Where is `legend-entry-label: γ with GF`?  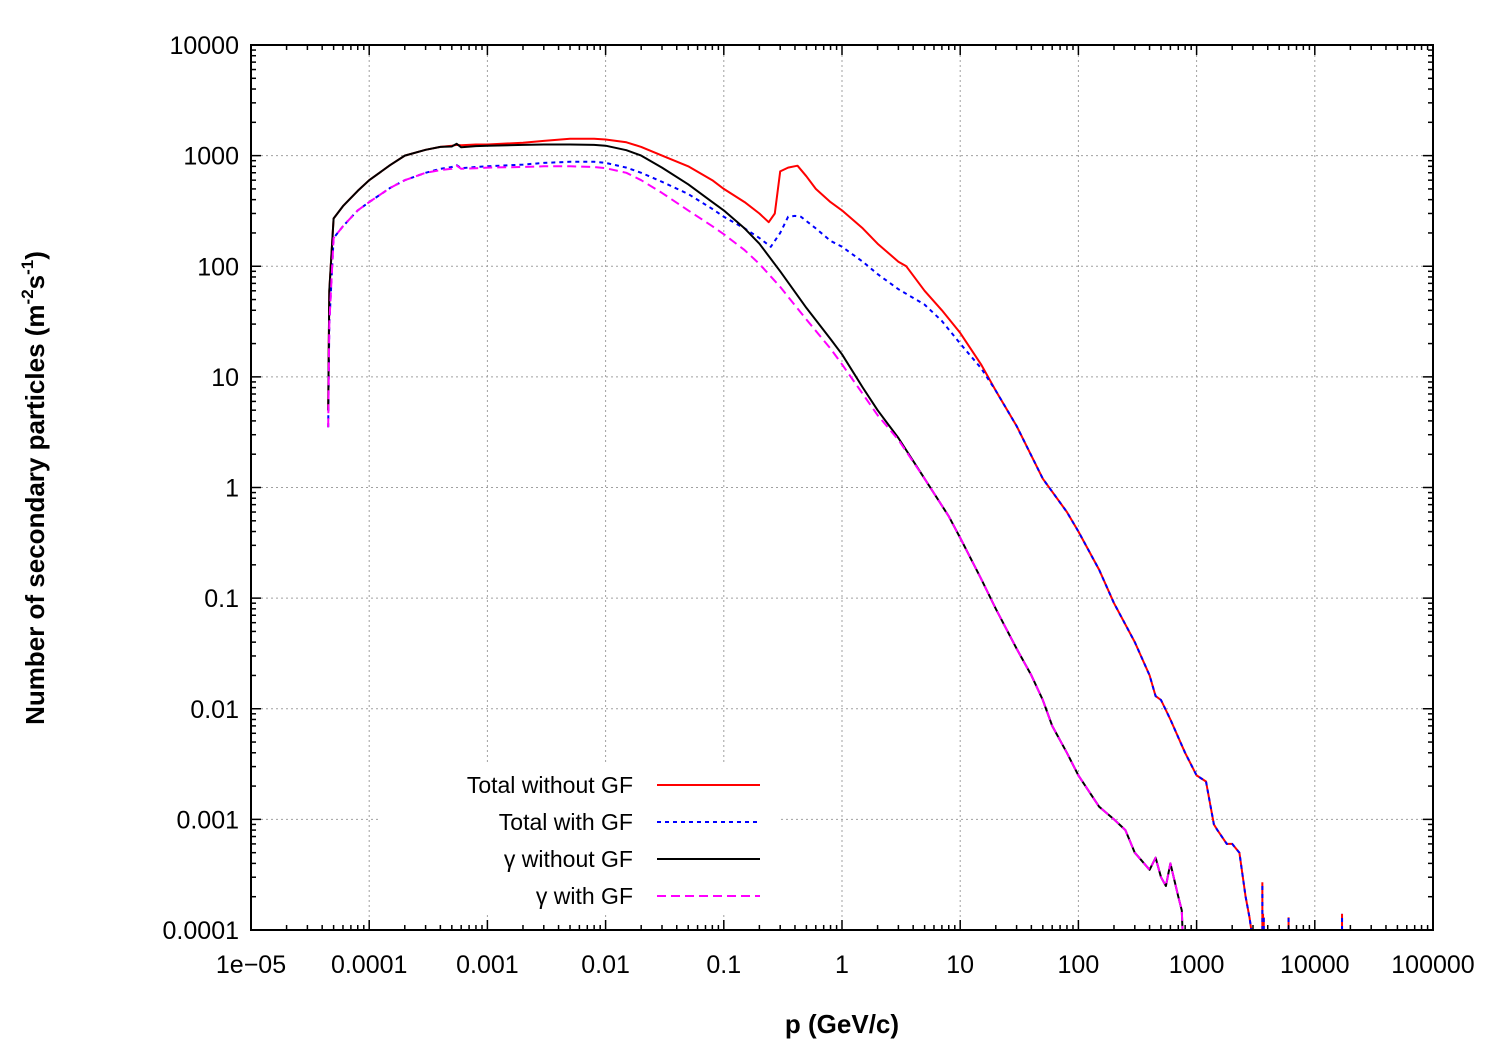 legend-entry-label: γ with GF is located at coordinates (584, 896).